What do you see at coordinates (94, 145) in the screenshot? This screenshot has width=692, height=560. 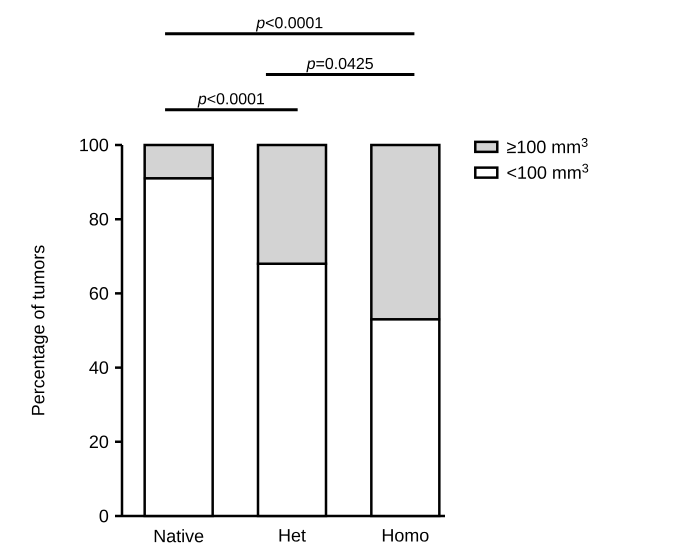 I see `y-tick-label: 100` at bounding box center [94, 145].